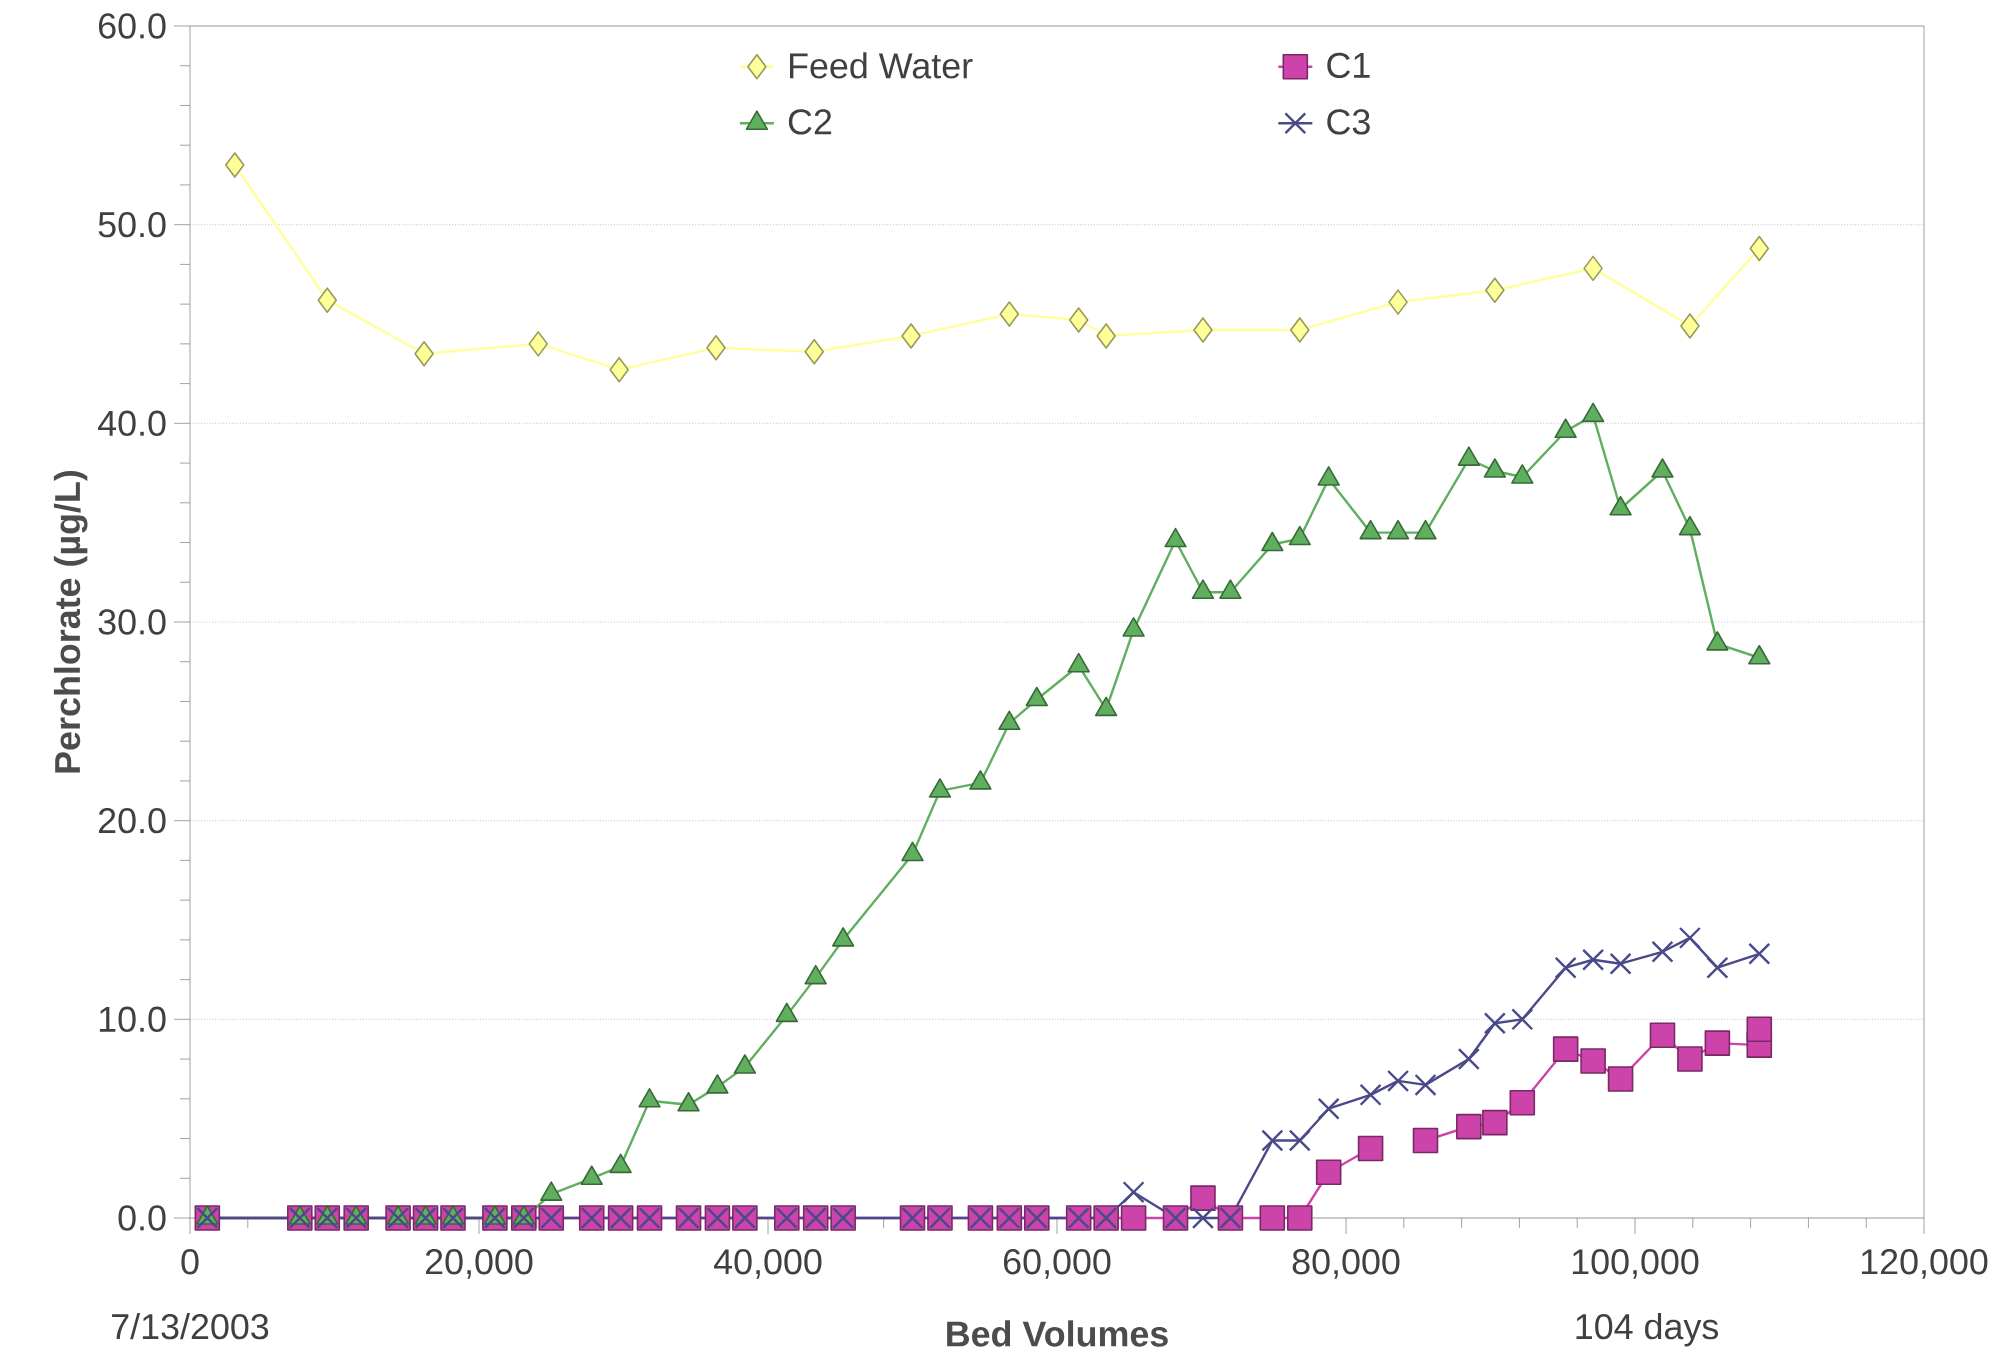 The height and width of the screenshot is (1359, 2014). I want to click on x-tick-label: 120,000, so click(1924, 1264).